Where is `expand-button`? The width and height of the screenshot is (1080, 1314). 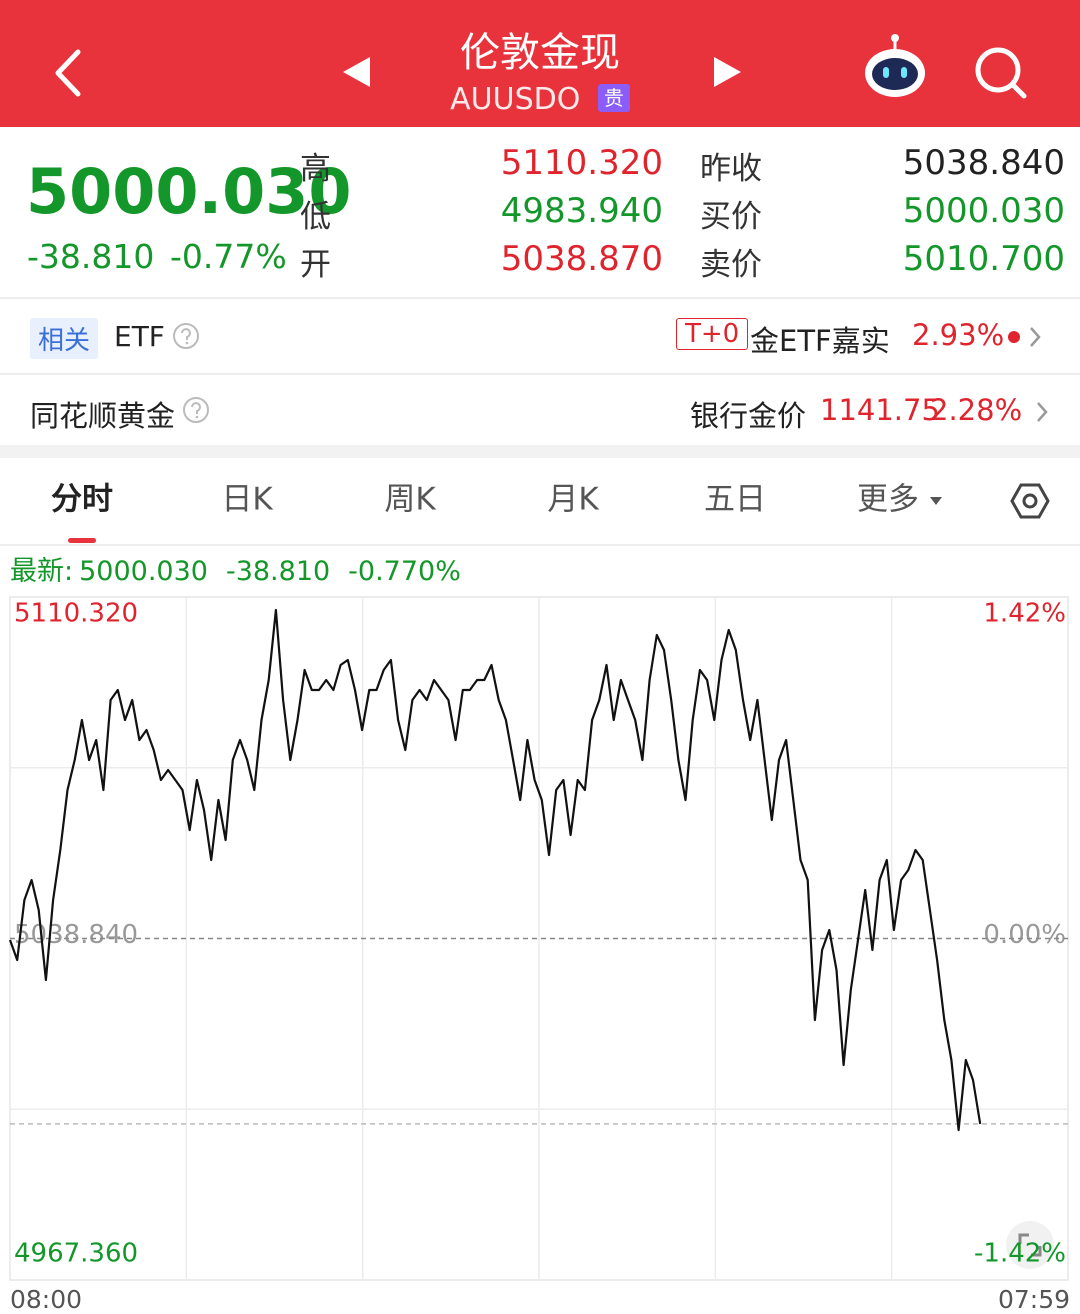 expand-button is located at coordinates (1030, 1245).